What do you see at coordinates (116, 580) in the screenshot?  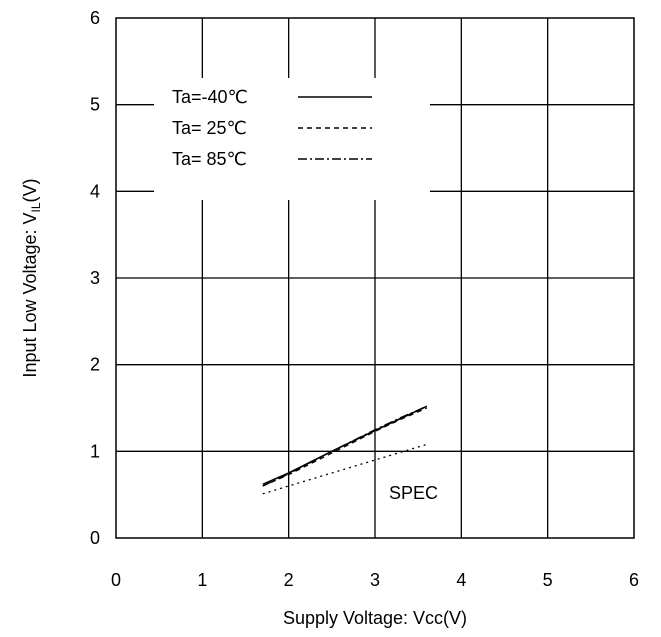 I see `x-tick-label: 0` at bounding box center [116, 580].